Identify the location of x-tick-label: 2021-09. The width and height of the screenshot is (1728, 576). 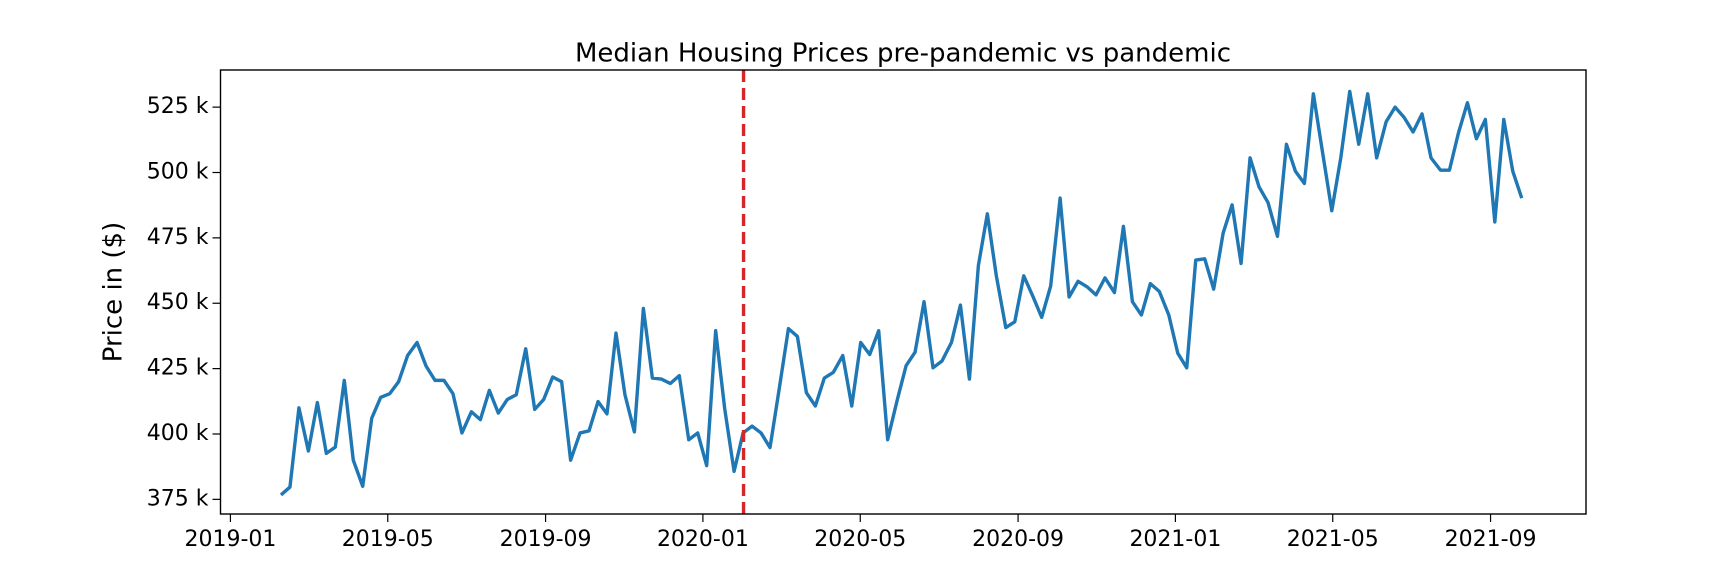
(1491, 539).